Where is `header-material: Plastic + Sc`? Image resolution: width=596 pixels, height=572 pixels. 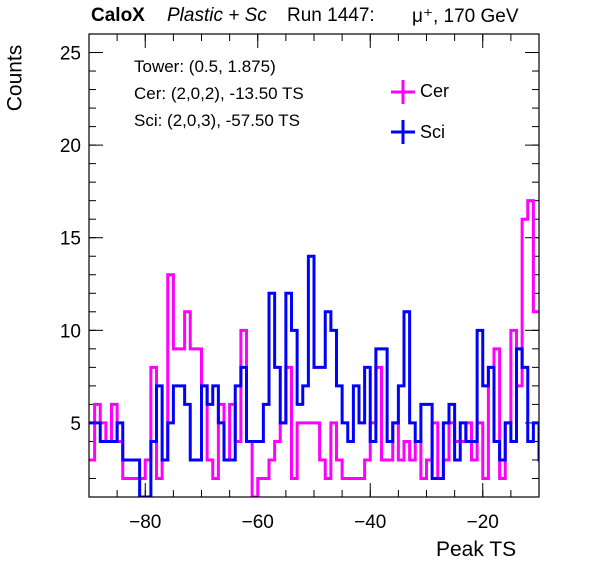 header-material: Plastic + Sc is located at coordinates (217, 15).